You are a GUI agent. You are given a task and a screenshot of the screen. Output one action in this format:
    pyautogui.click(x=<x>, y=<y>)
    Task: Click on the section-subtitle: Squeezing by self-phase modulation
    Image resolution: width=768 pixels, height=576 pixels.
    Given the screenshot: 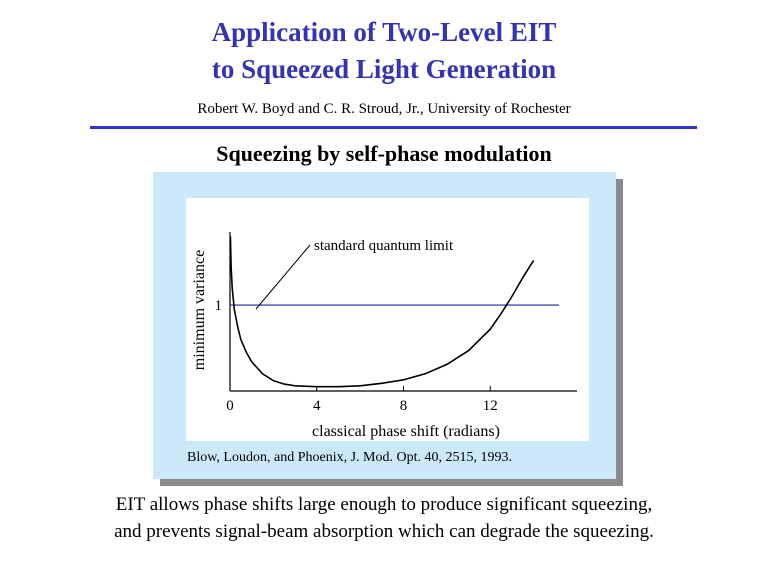 What is the action you would take?
    pyautogui.click(x=384, y=153)
    